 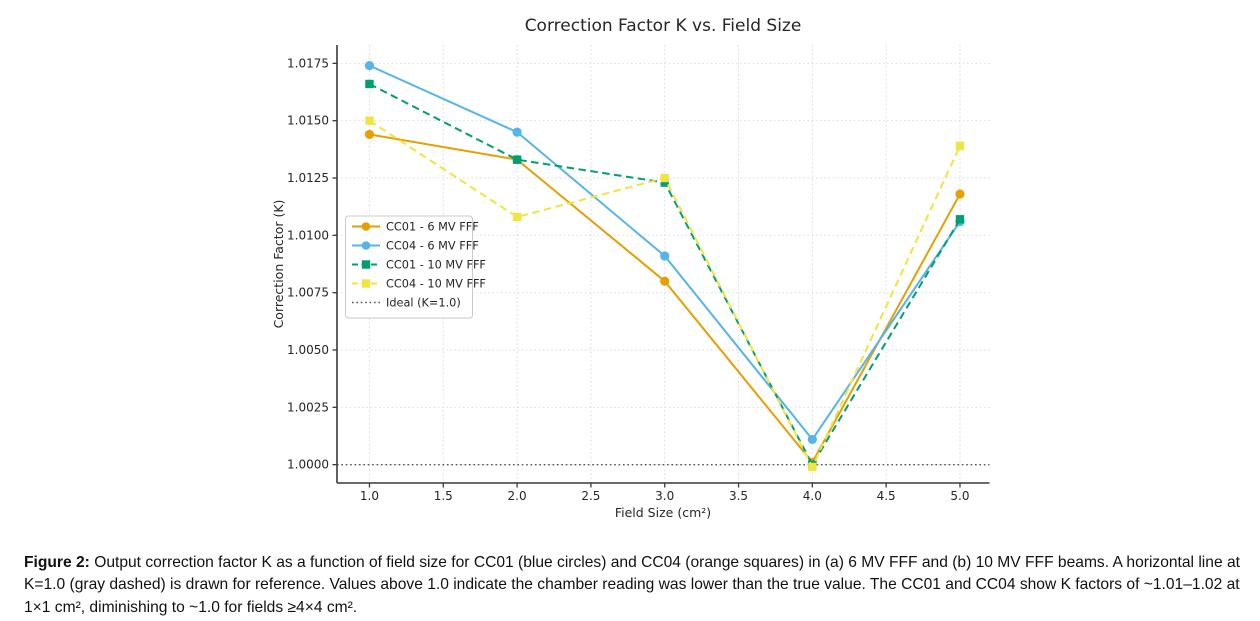 I want to click on y-tick-label: 1.0125, so click(x=308, y=178).